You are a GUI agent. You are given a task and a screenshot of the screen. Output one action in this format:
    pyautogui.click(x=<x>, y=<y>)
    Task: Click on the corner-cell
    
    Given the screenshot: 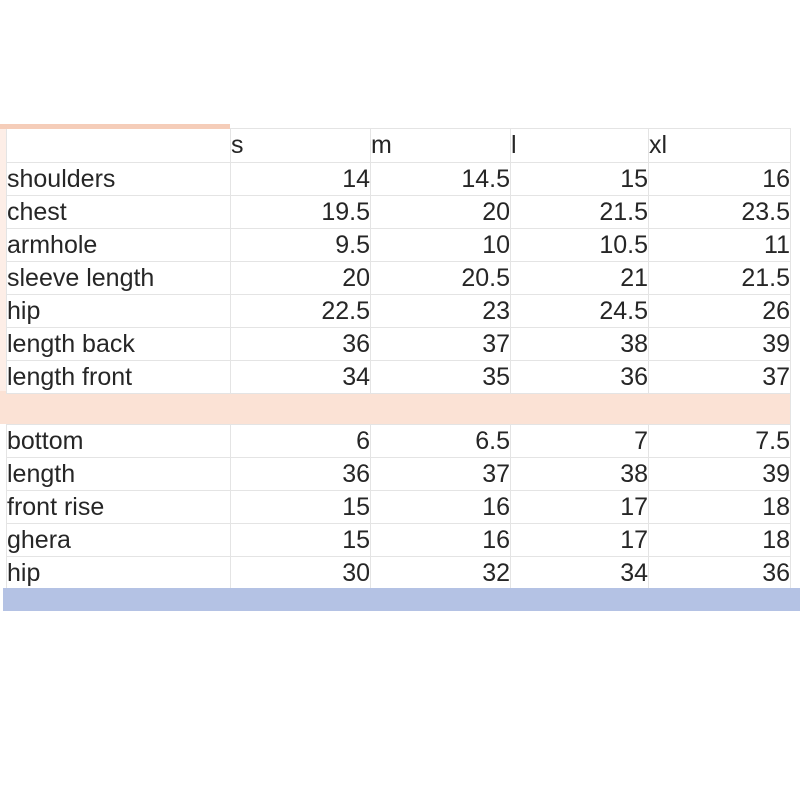 What is the action you would take?
    pyautogui.click(x=118, y=145)
    